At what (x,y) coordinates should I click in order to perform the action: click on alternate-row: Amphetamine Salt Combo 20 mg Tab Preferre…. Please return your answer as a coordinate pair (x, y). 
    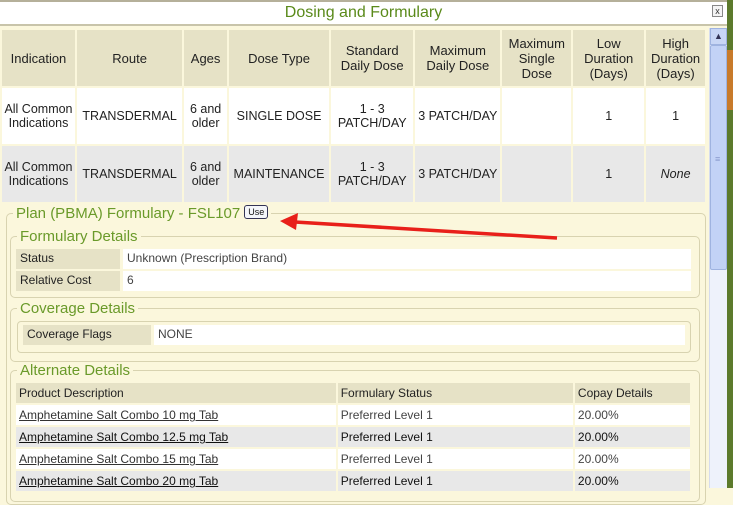
    Looking at the image, I should click on (353, 481).